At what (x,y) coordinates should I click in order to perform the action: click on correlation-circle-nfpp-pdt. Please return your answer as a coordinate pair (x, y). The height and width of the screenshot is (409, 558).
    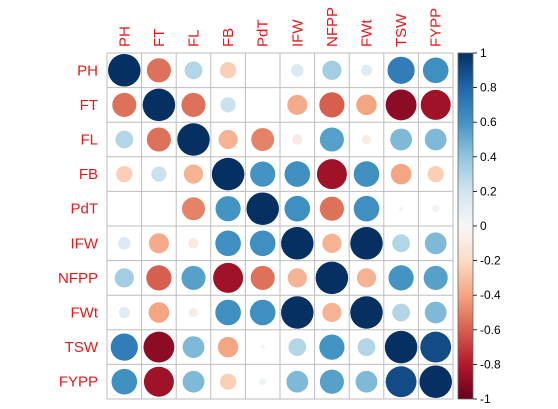
    Looking at the image, I should click on (262, 277).